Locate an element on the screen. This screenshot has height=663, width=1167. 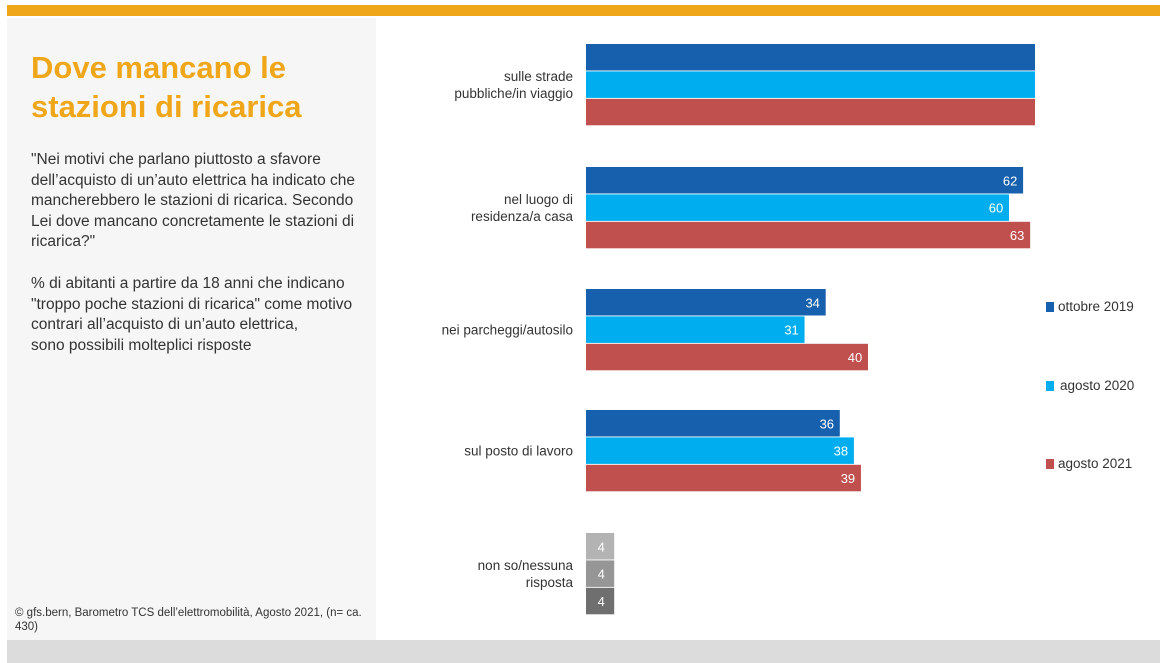
category-label: nei parcheggi/autosilo is located at coordinates (507, 330).